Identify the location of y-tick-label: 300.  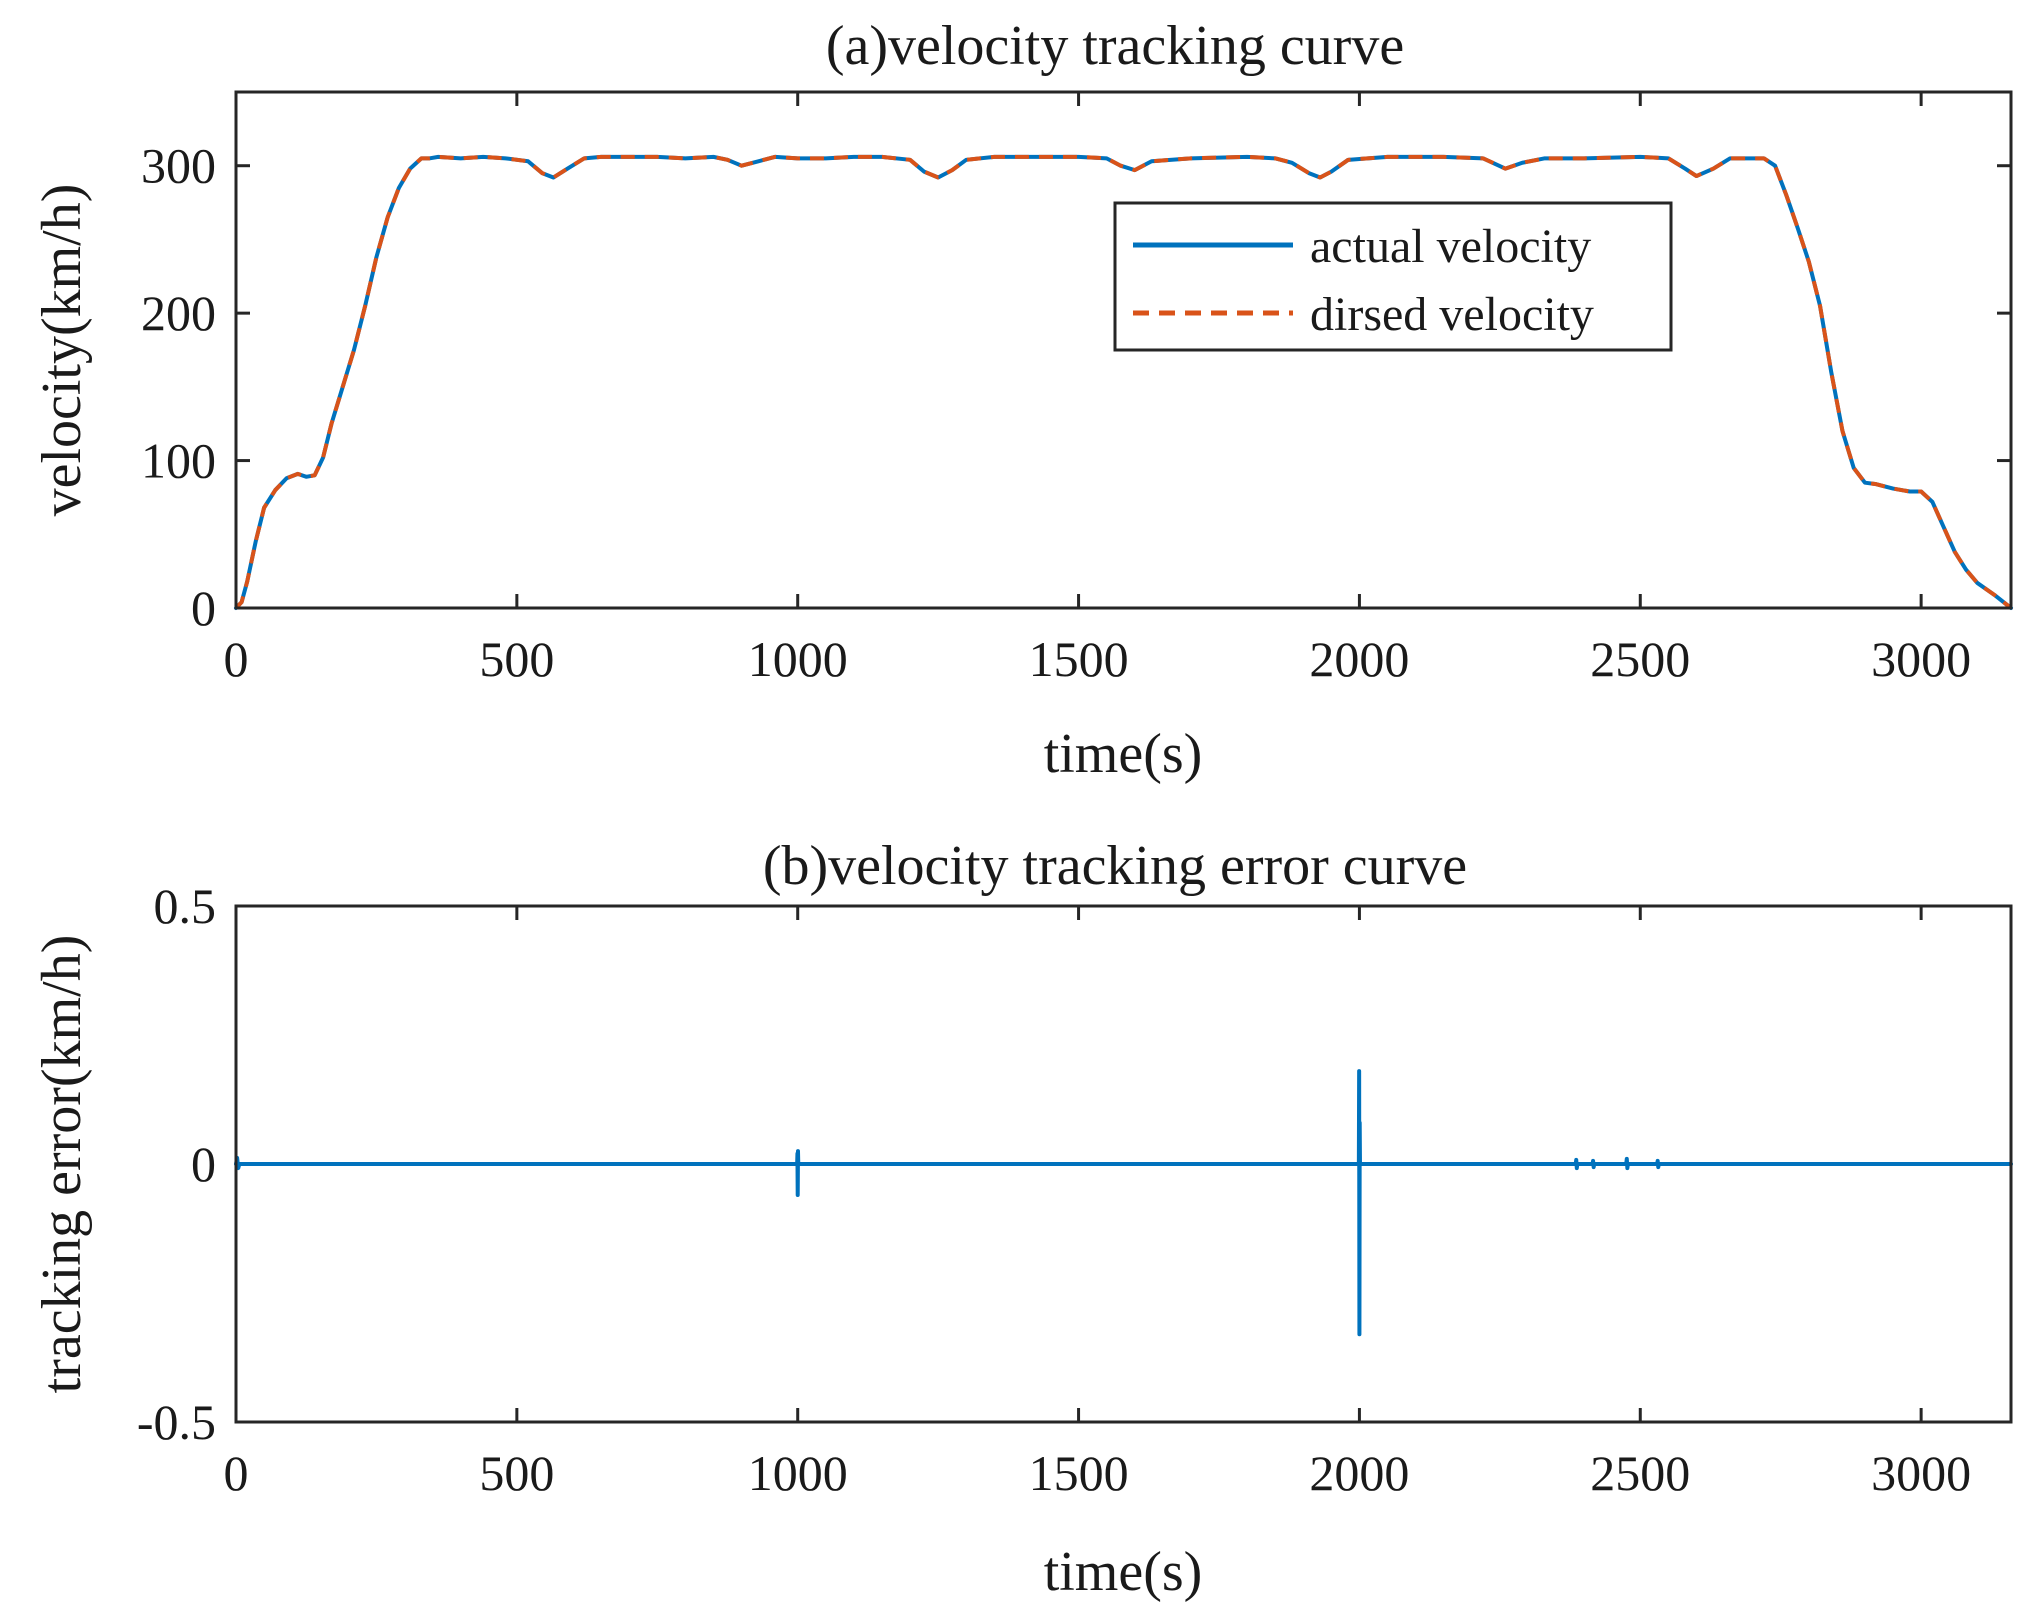
(178, 166).